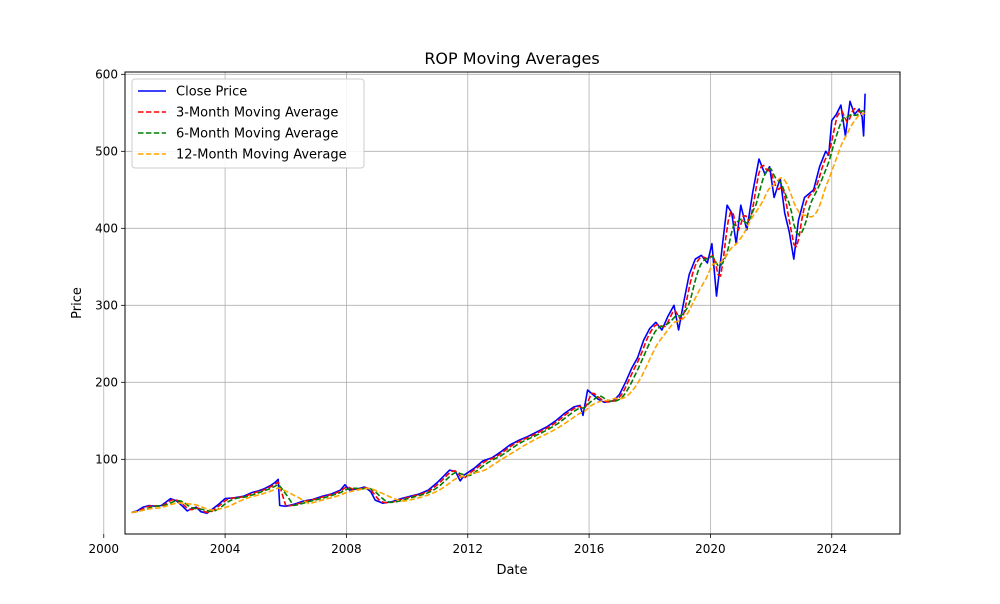  Describe the element at coordinates (106, 74) in the screenshot. I see `y-tick-label: 600` at that location.